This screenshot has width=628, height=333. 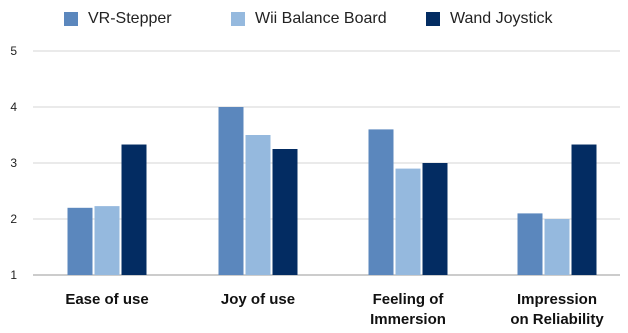 I want to click on y-tick-label: 1, so click(x=13, y=275).